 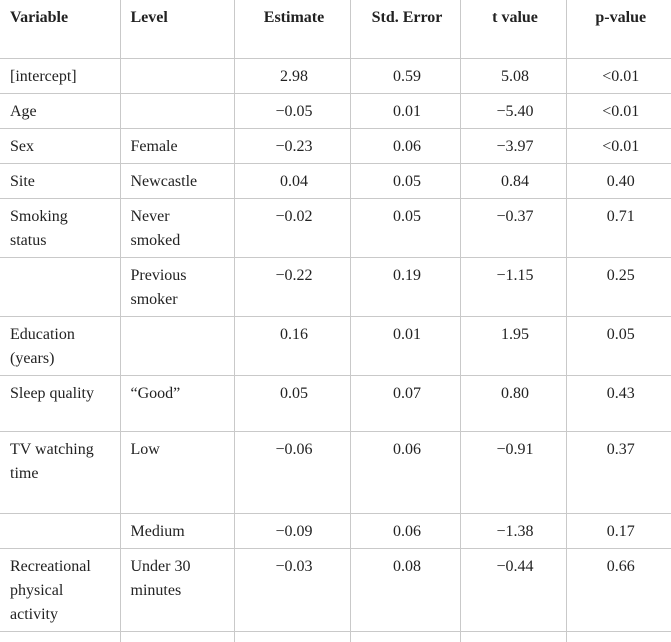 What do you see at coordinates (405, 590) in the screenshot?
I see `value-cell: 0.08` at bounding box center [405, 590].